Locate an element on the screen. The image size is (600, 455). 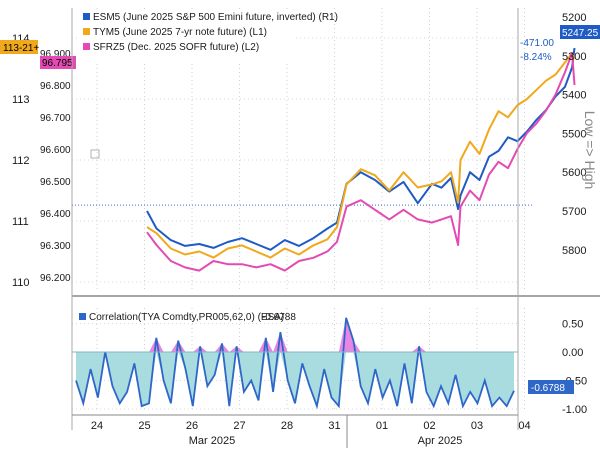
corr-last-badge is located at coordinates (551, 387).